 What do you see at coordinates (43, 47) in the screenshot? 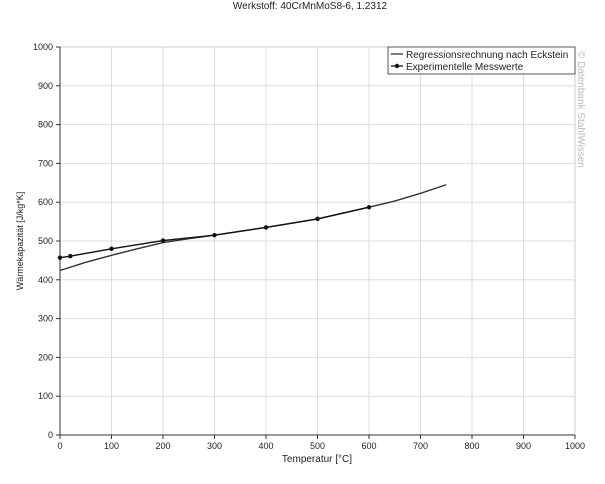
I see `y-tick-label: 1000` at bounding box center [43, 47].